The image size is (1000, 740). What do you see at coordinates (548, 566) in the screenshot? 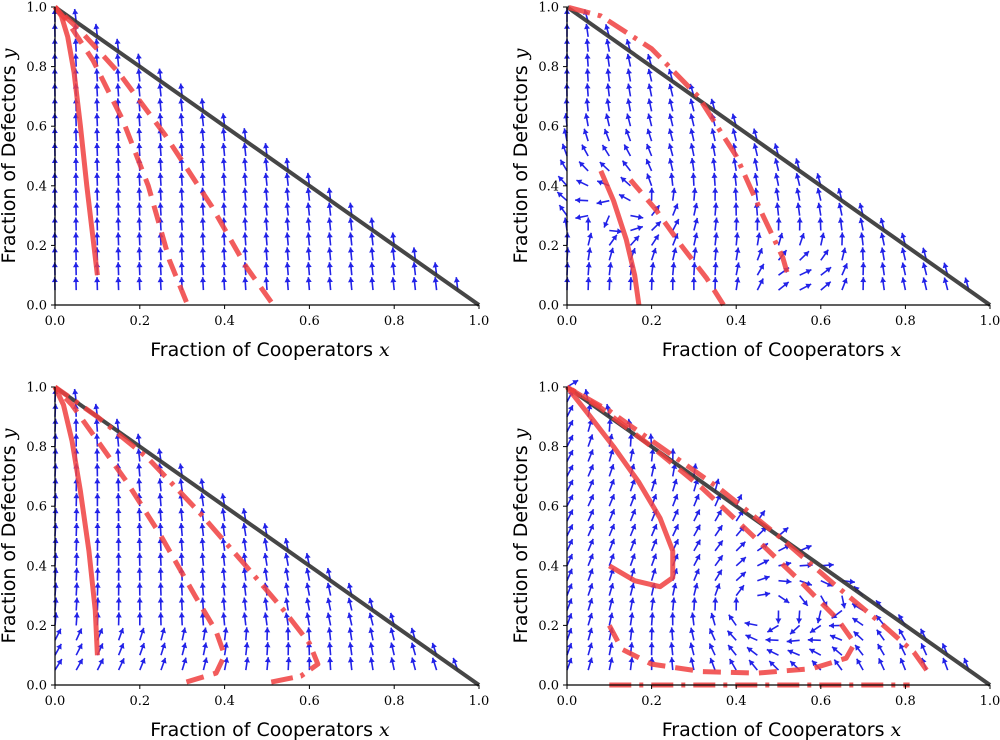
I see `y-tick-label: 0.4` at bounding box center [548, 566].